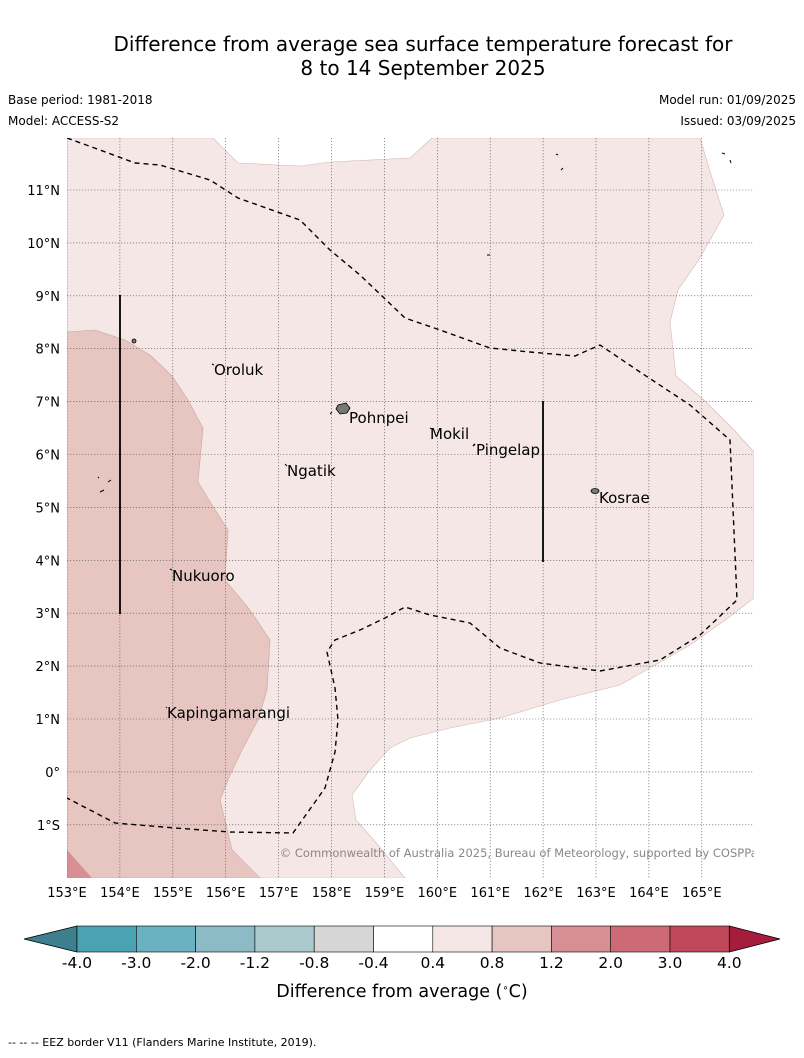 Image resolution: width=804 pixels, height=1058 pixels. I want to click on colorbar-tick-label: -0.8, so click(314, 963).